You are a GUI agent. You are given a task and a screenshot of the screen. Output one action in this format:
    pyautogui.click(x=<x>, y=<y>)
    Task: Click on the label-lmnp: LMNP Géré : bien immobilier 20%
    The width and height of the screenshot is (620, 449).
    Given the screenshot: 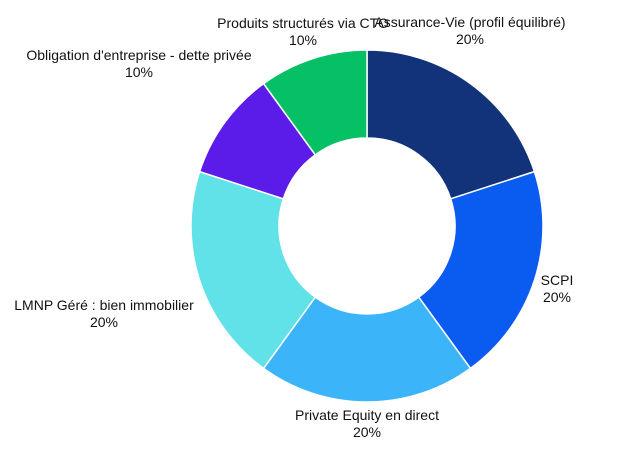 What is the action you would take?
    pyautogui.click(x=104, y=313)
    